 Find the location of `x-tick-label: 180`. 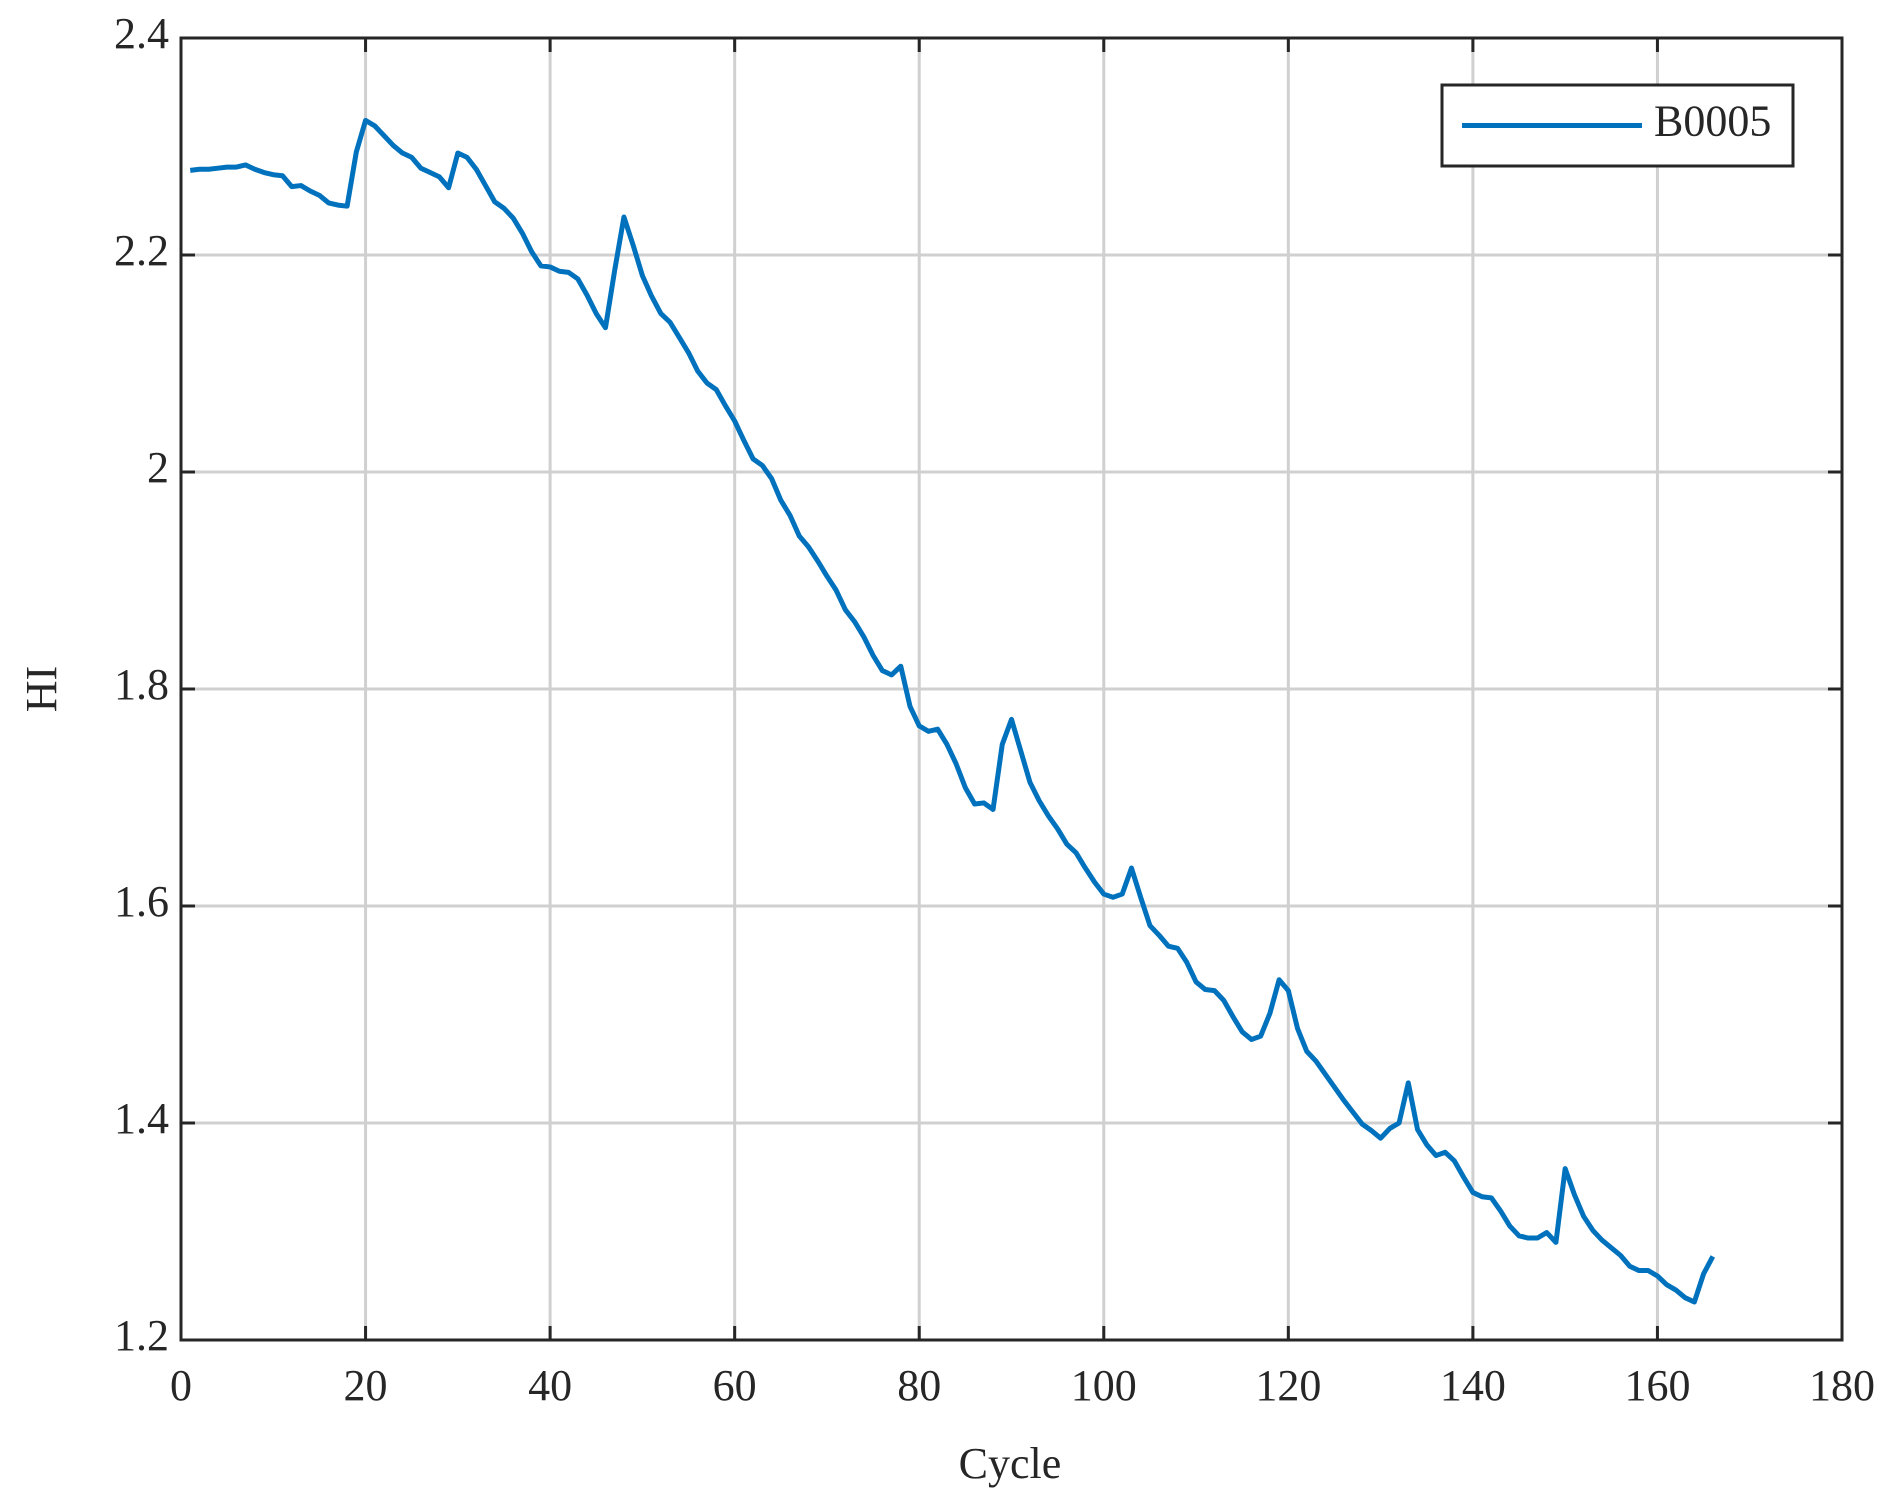

x-tick-label: 180 is located at coordinates (1842, 1385).